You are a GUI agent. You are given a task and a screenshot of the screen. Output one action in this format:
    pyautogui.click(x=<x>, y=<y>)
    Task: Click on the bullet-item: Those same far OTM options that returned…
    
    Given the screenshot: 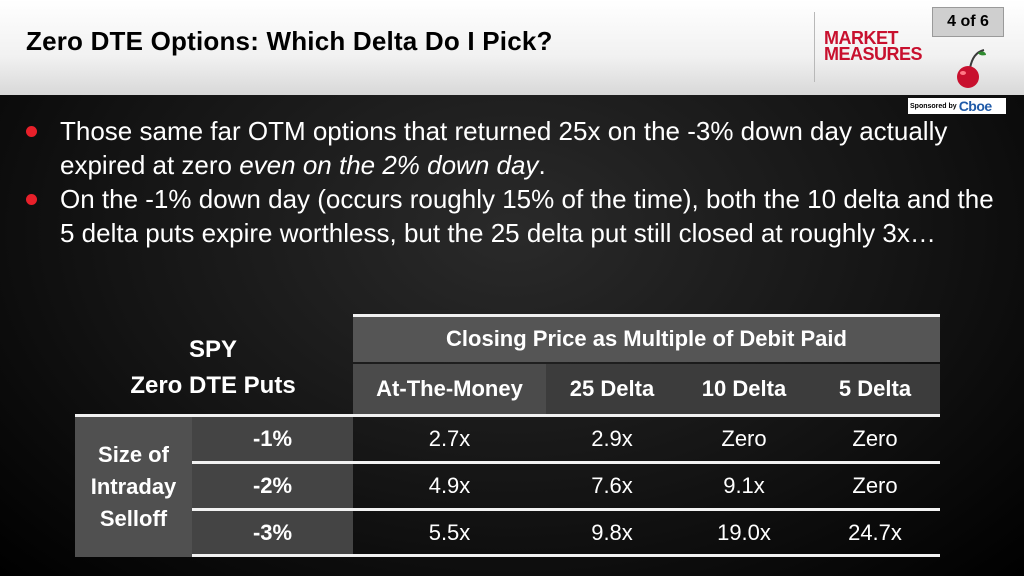 What is the action you would take?
    pyautogui.click(x=515, y=148)
    